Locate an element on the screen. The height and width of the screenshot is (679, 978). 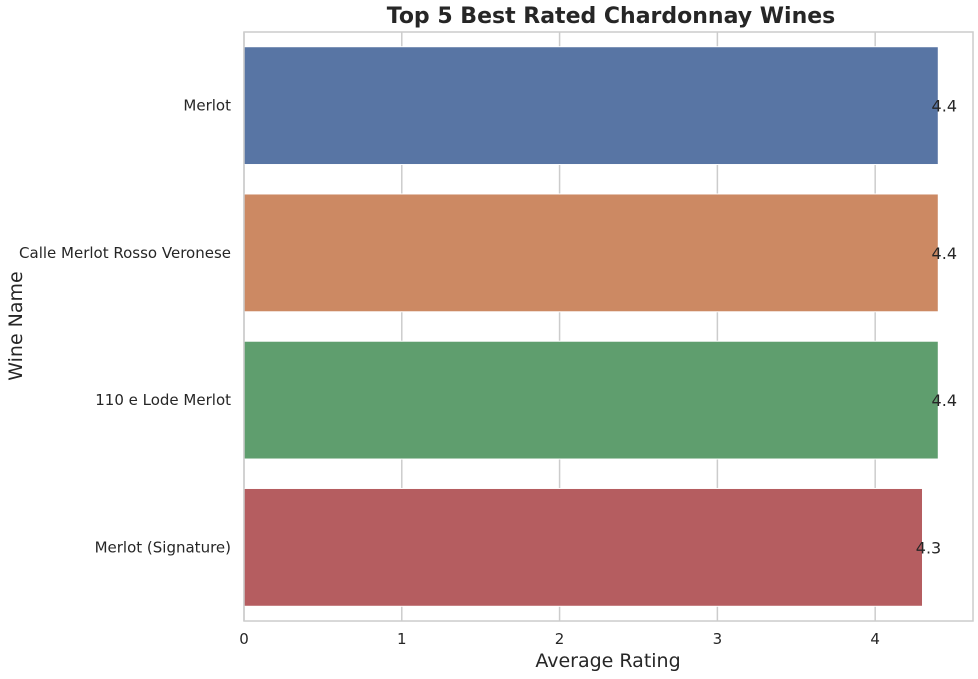
y-axis-label: Wine Name is located at coordinates (16, 325).